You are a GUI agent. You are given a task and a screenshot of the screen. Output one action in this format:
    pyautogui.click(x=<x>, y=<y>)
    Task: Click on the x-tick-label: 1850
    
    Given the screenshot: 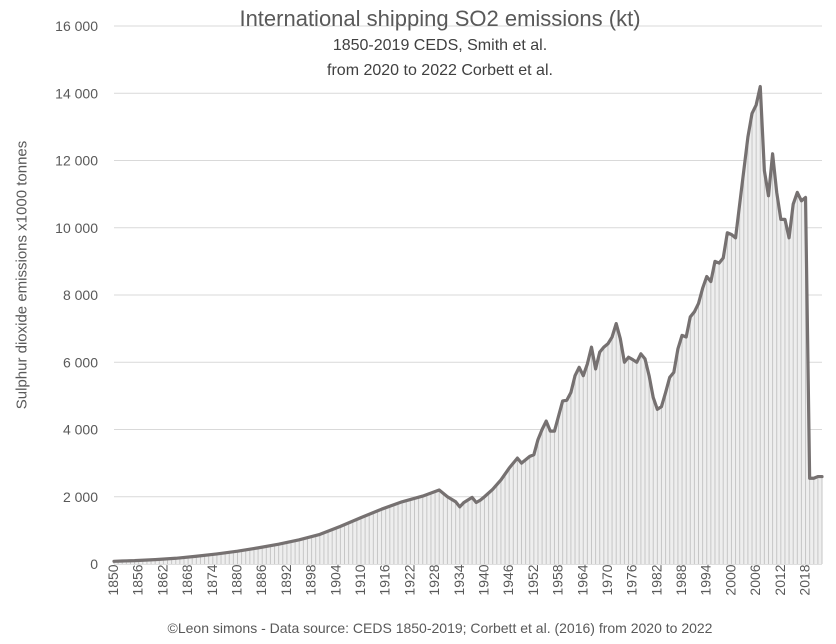 What is the action you would take?
    pyautogui.click(x=113, y=579)
    